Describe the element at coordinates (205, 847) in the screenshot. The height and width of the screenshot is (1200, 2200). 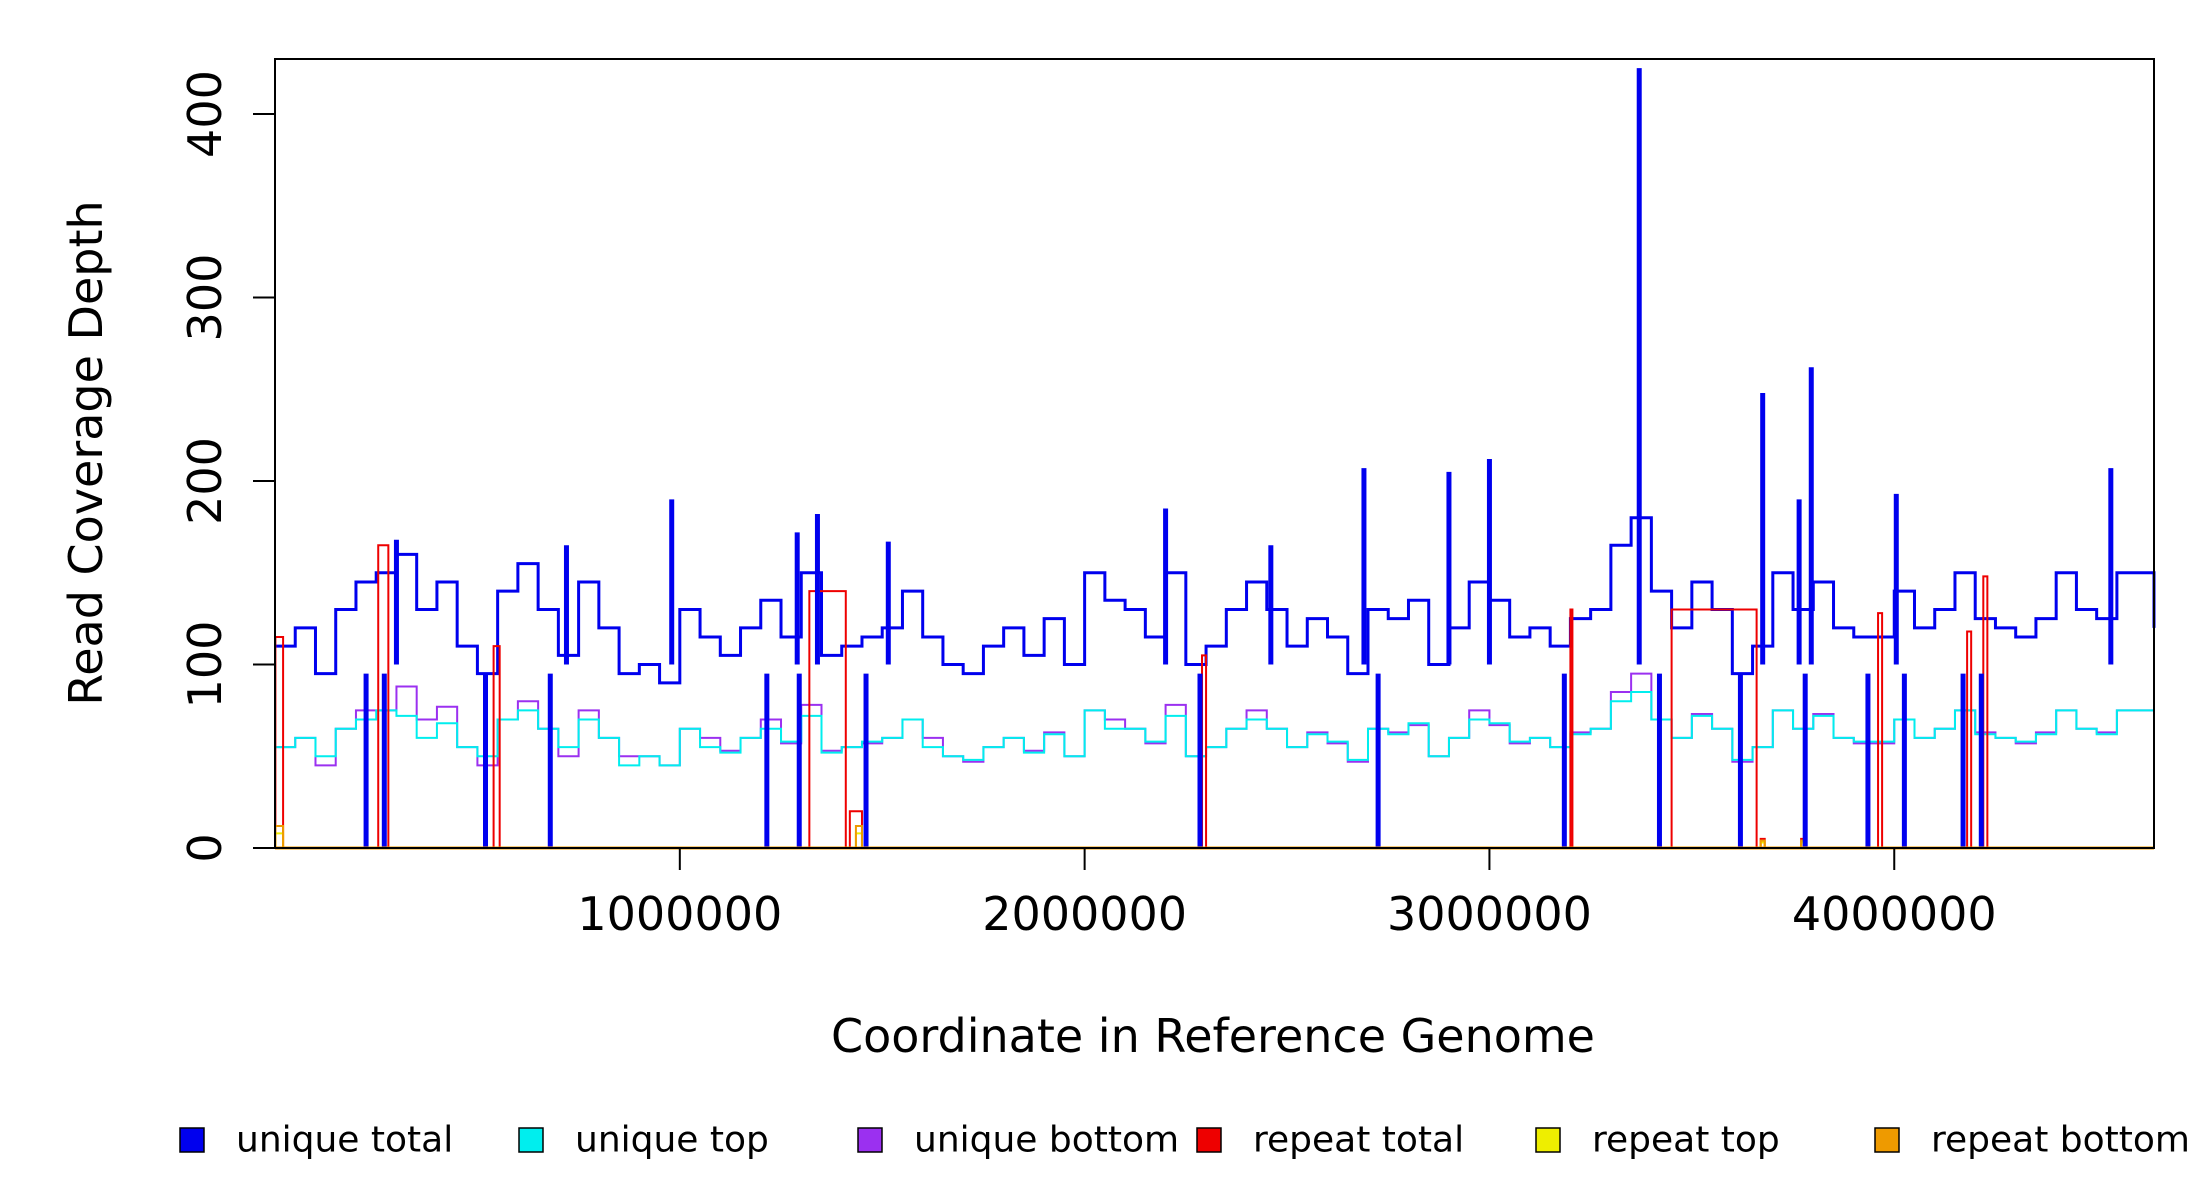
I see `y-tick-label-0: 0` at that location.